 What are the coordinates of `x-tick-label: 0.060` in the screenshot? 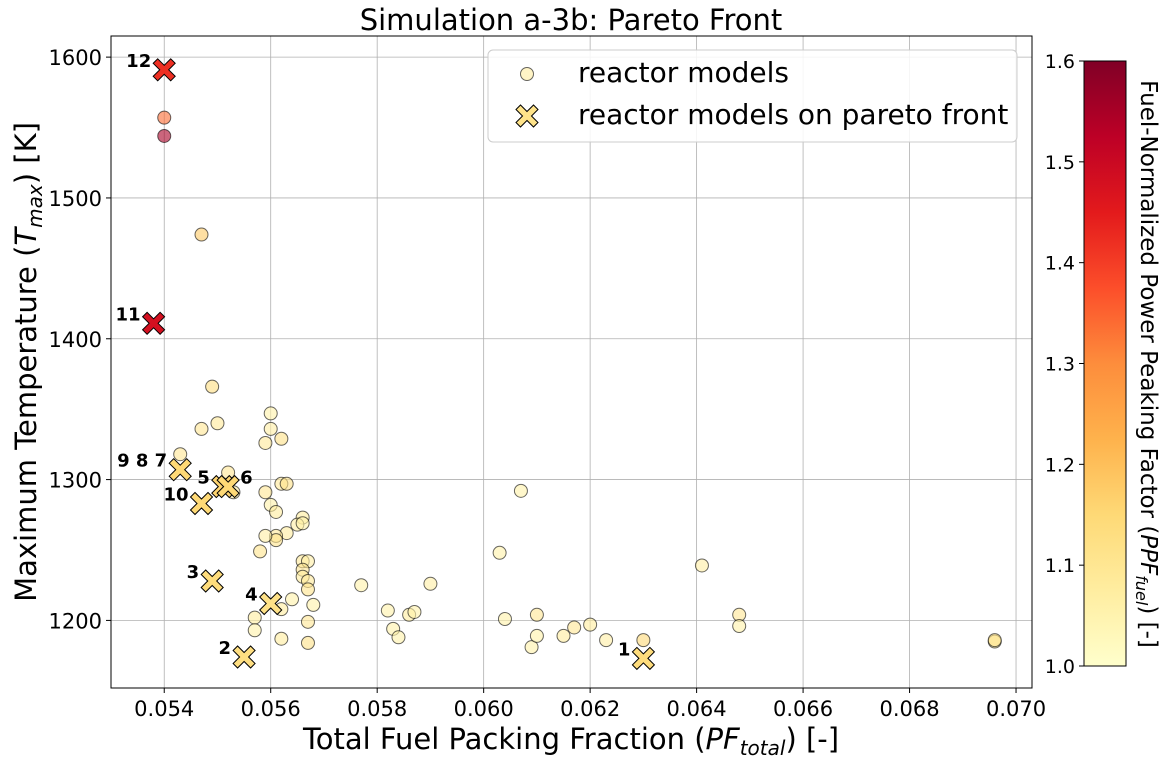 It's located at (484, 709).